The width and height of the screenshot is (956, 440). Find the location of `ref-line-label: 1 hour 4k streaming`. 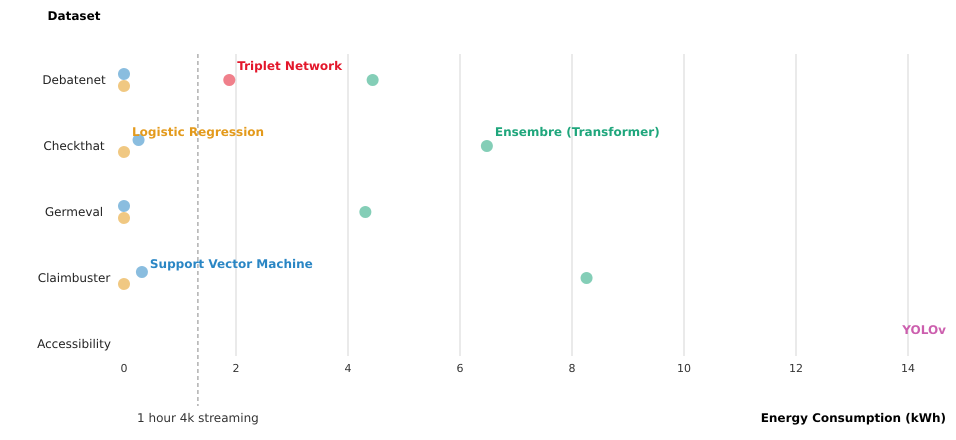

ref-line-label: 1 hour 4k streaming is located at coordinates (198, 418).